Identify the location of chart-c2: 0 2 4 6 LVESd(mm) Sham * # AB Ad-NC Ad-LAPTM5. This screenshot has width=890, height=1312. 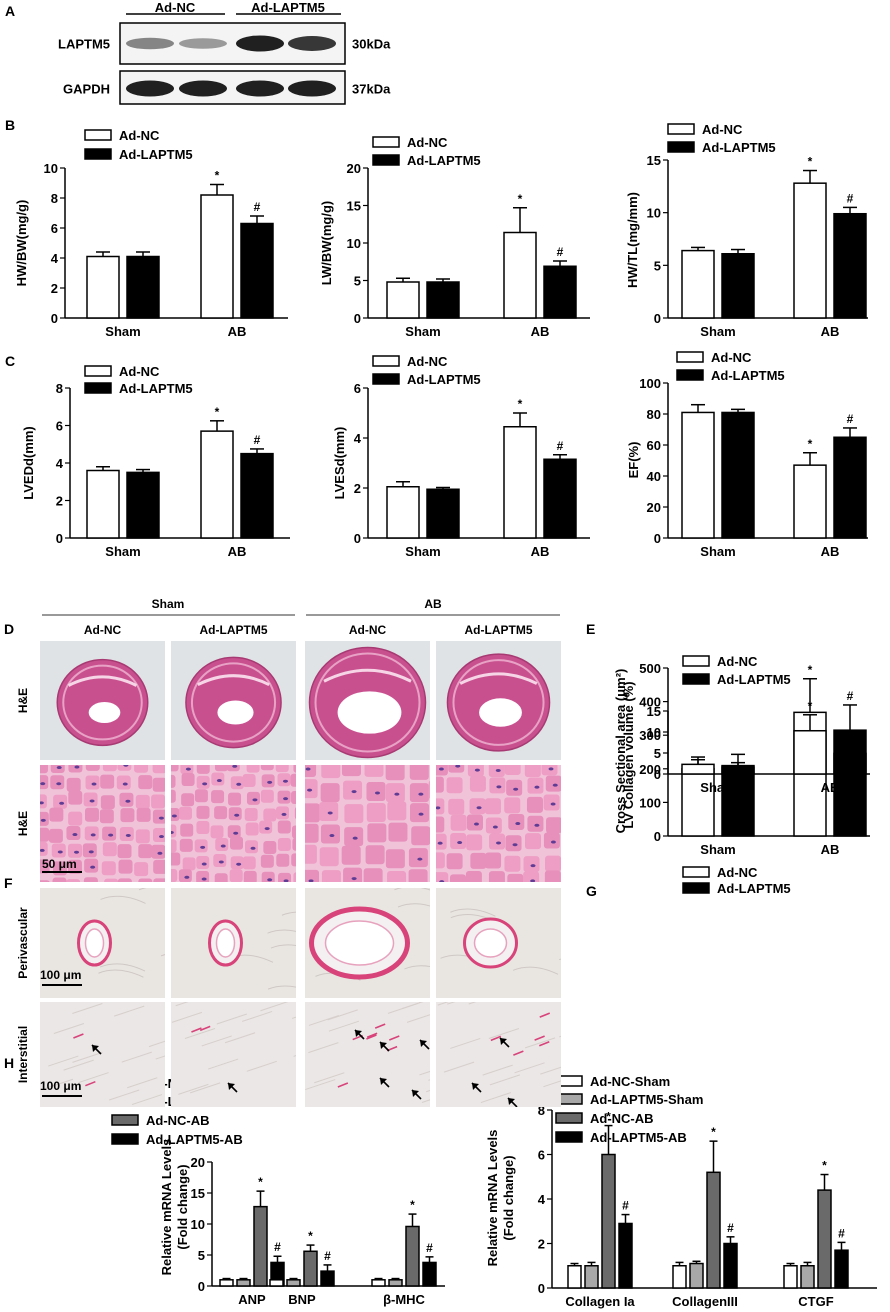
(461, 456).